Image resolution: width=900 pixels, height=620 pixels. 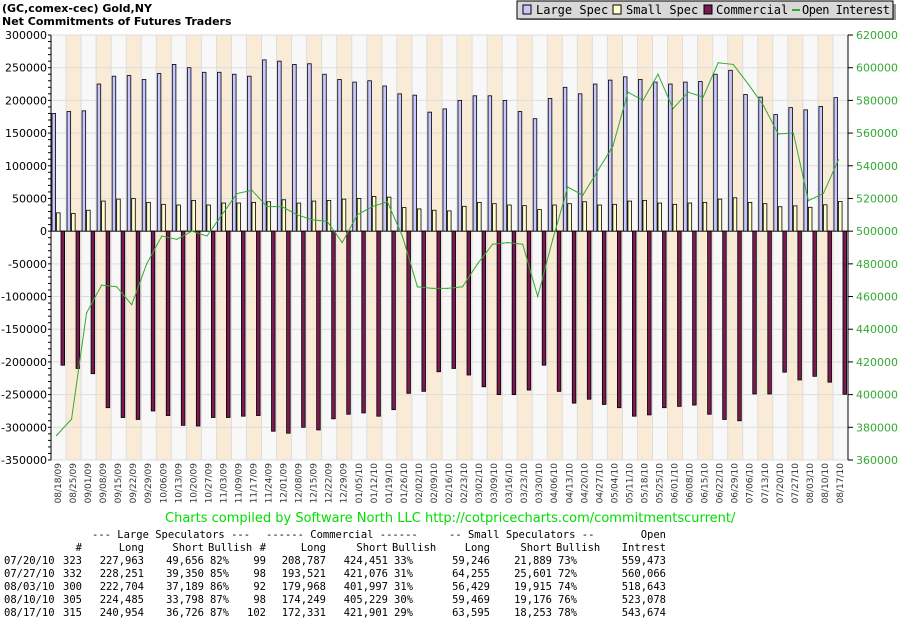 I want to click on cell-c-short: 421,901, so click(x=365, y=613).